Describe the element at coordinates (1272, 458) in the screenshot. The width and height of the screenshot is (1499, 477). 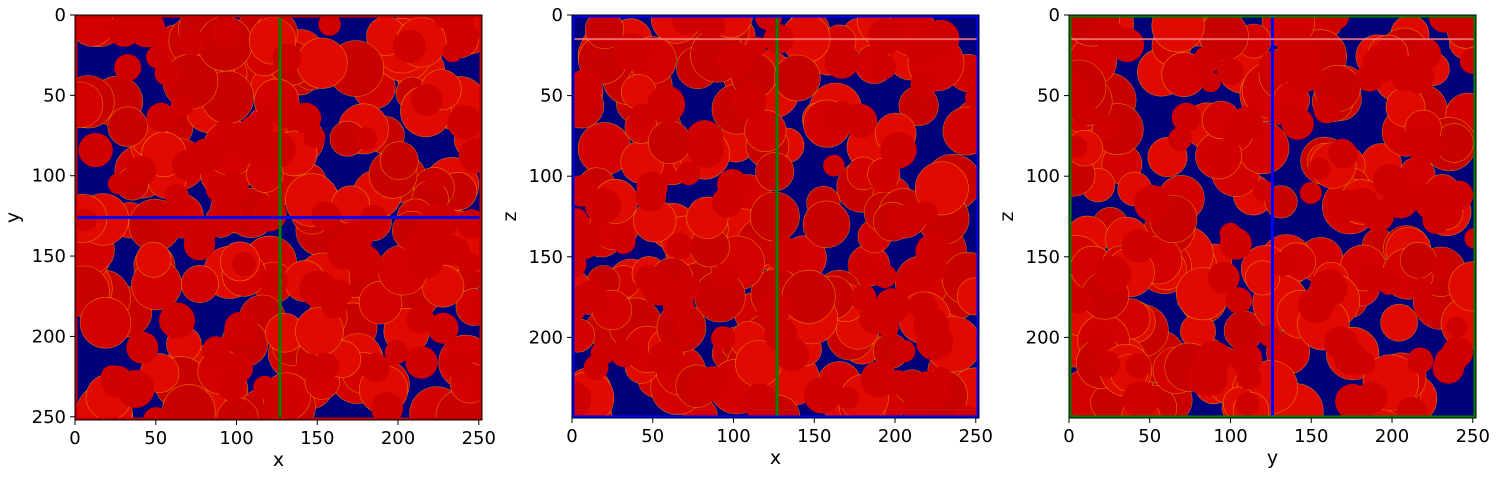
I see `x-axis-label: y` at that location.